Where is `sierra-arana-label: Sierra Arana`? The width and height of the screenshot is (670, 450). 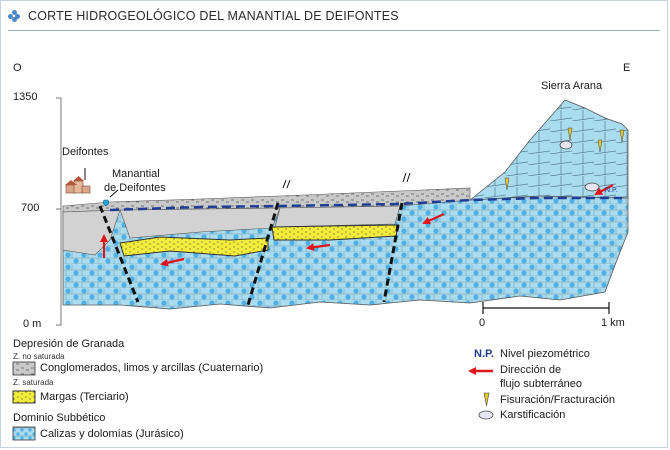 sierra-arana-label: Sierra Arana is located at coordinates (572, 86).